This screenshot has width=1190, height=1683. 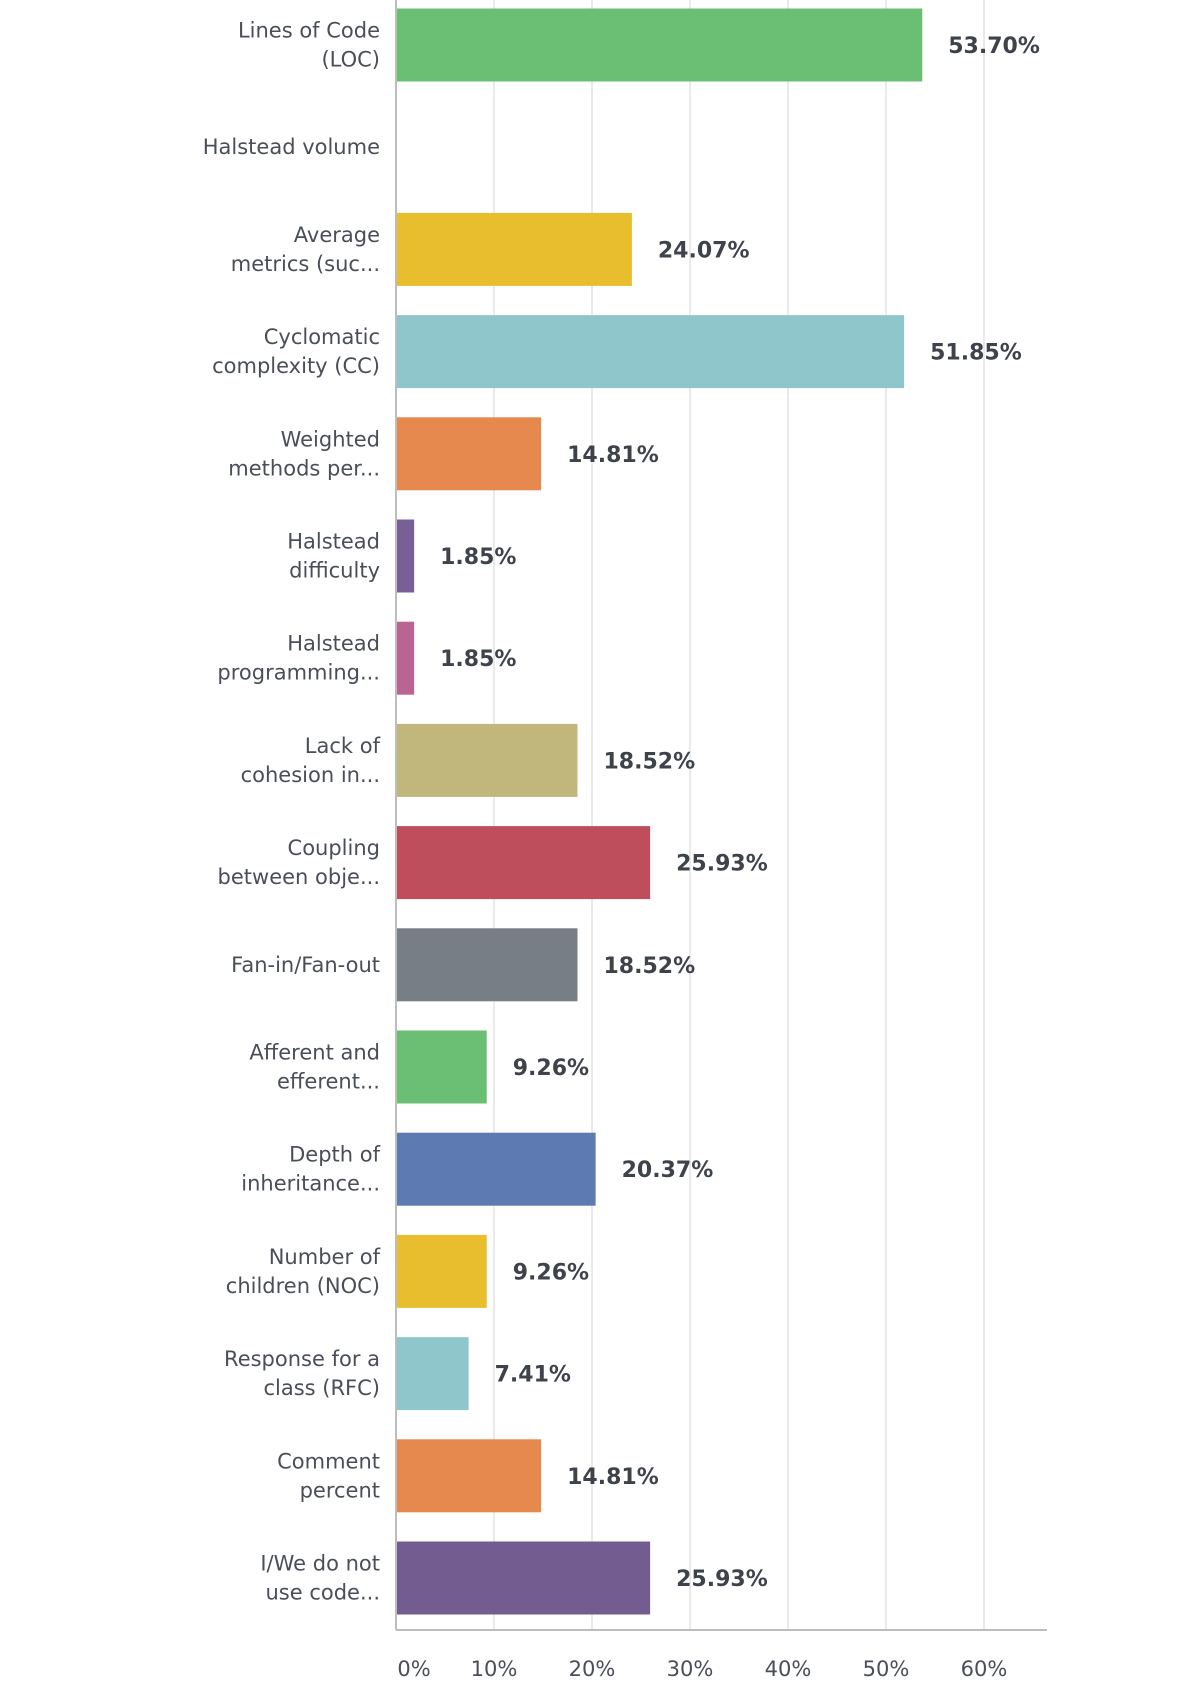 I want to click on category-label: Halstead volume, so click(x=291, y=147).